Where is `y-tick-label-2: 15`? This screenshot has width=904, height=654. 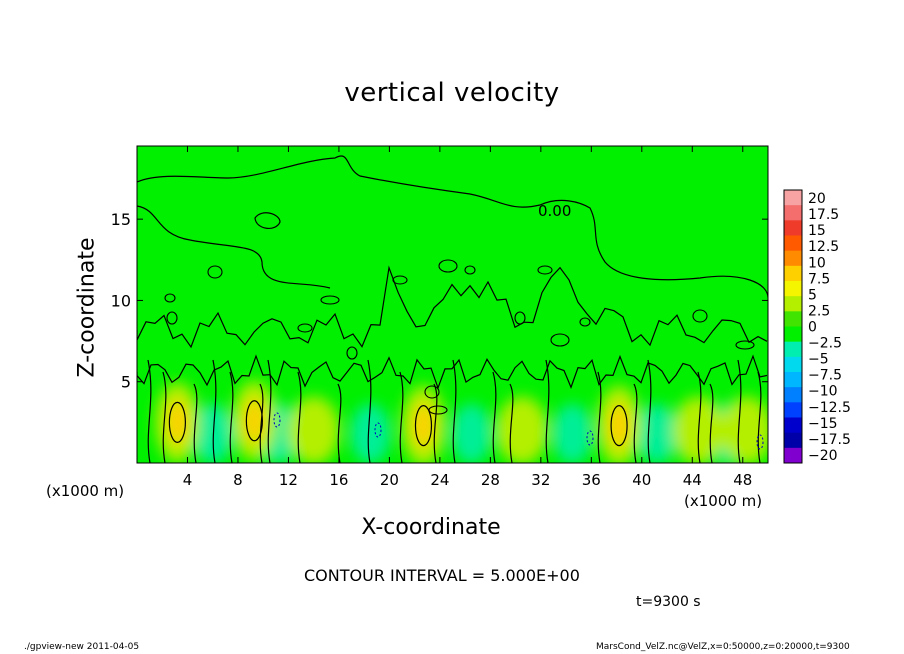 y-tick-label-2: 15 is located at coordinates (121, 219).